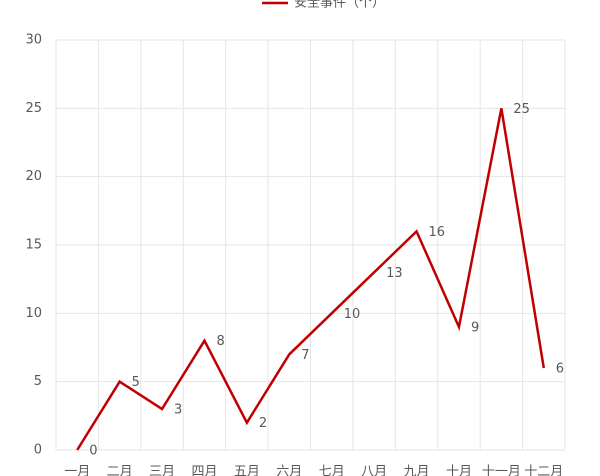  What do you see at coordinates (543, 470) in the screenshot?
I see `x-tick-label: 十二月` at bounding box center [543, 470].